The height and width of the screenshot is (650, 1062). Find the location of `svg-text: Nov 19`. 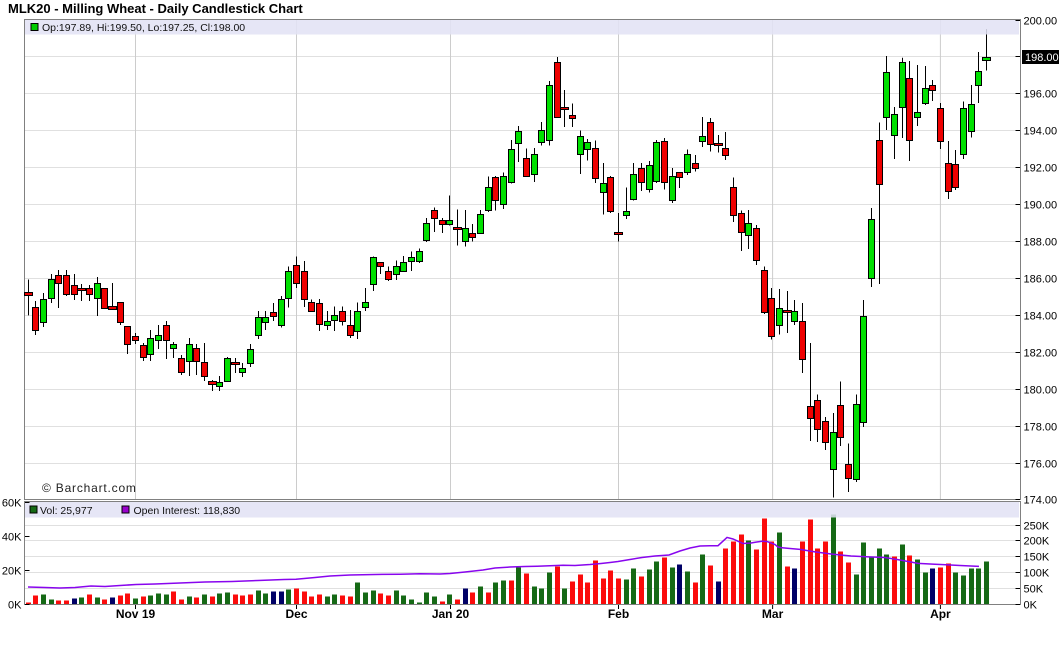

svg-text: Nov 19 is located at coordinates (136, 614).